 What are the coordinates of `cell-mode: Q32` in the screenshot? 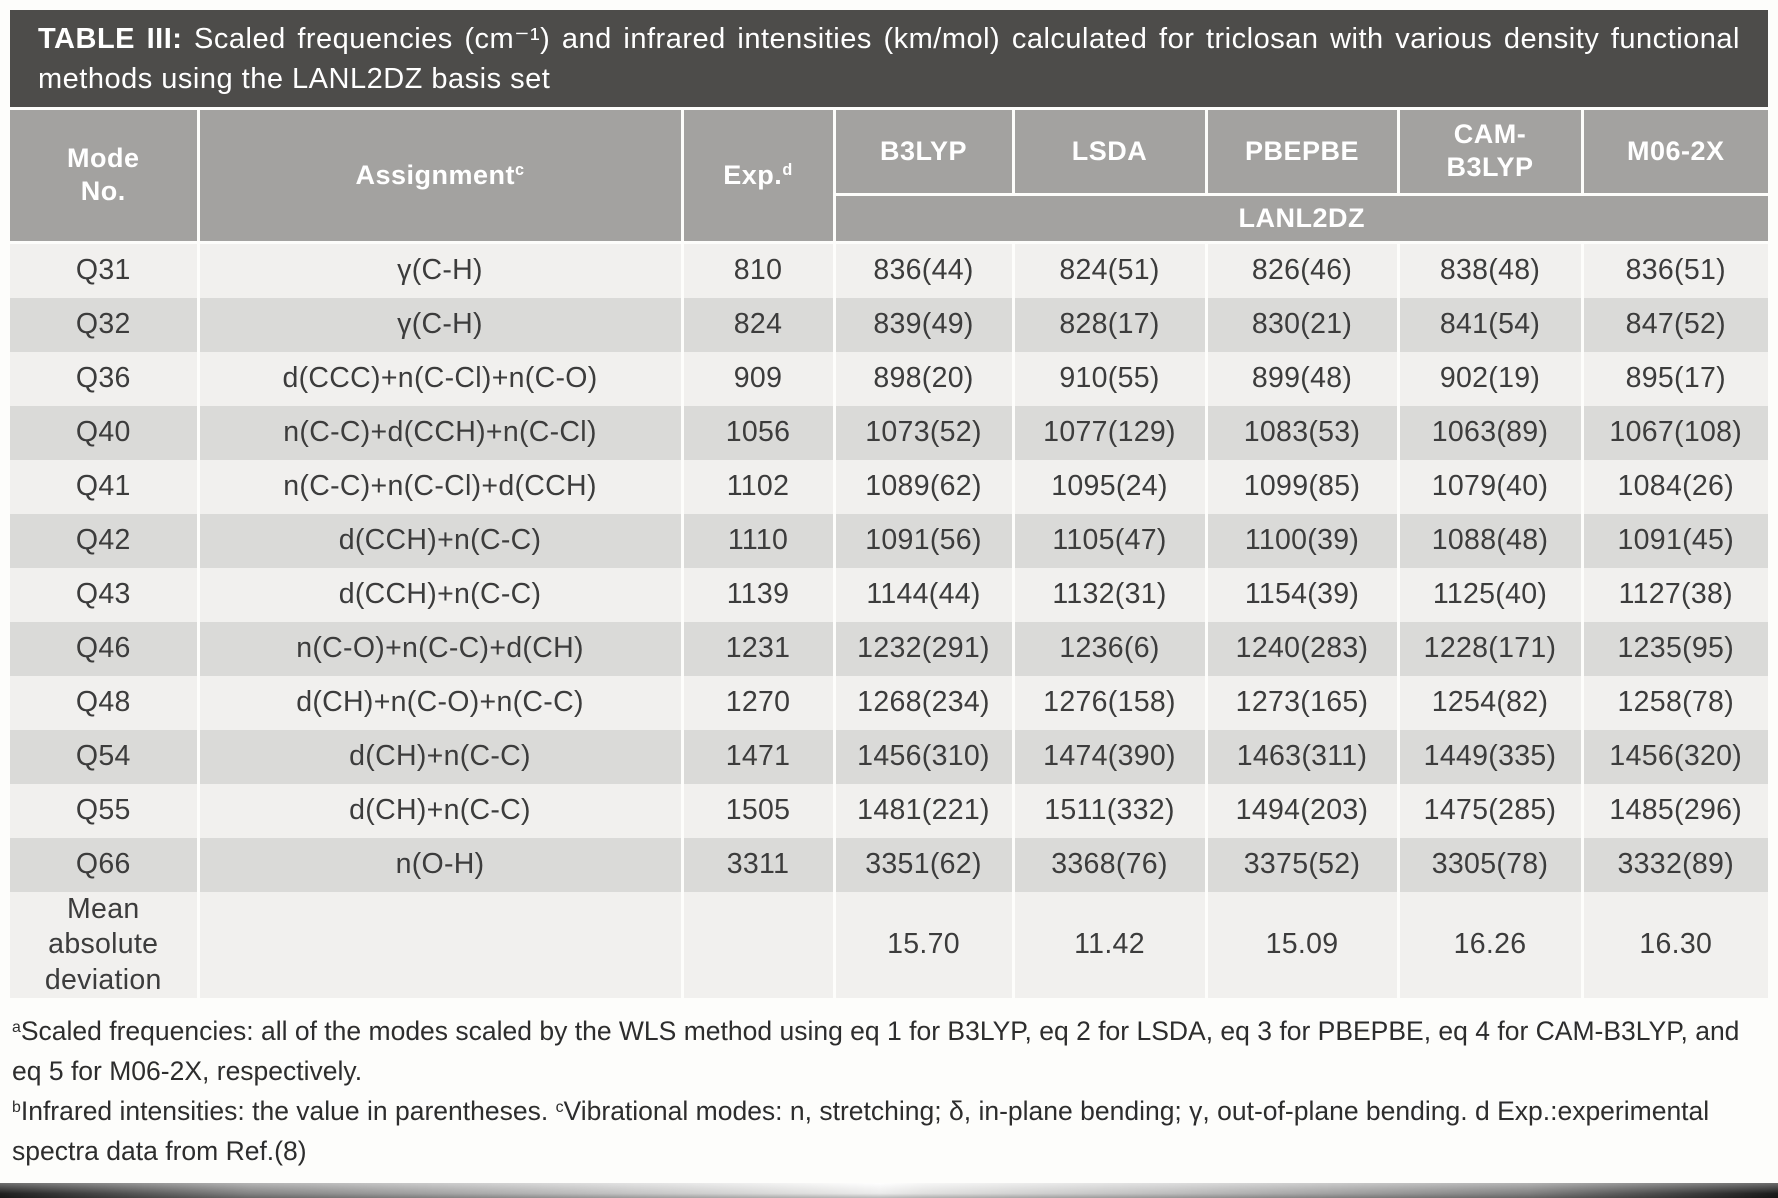 It's located at (105, 324).